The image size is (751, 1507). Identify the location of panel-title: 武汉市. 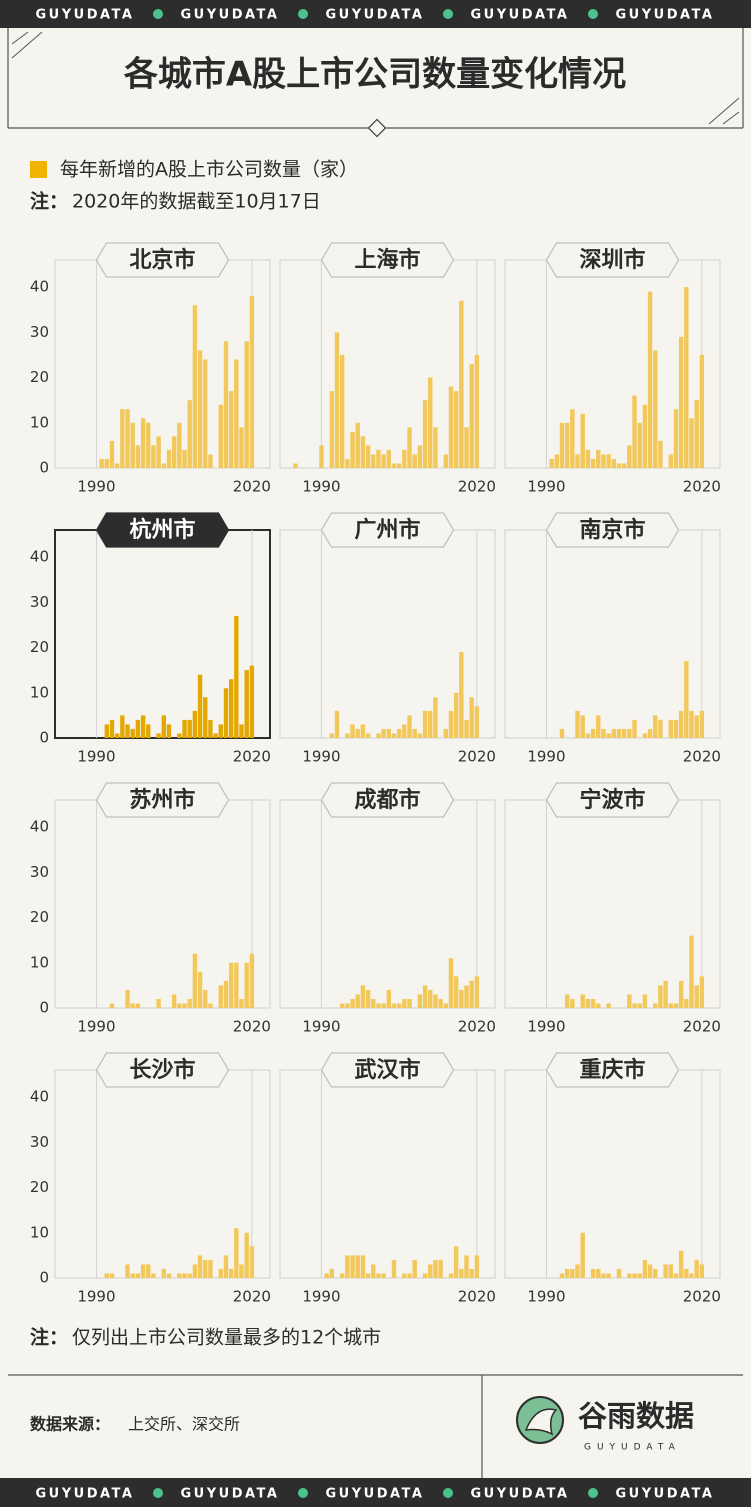
(387, 1070).